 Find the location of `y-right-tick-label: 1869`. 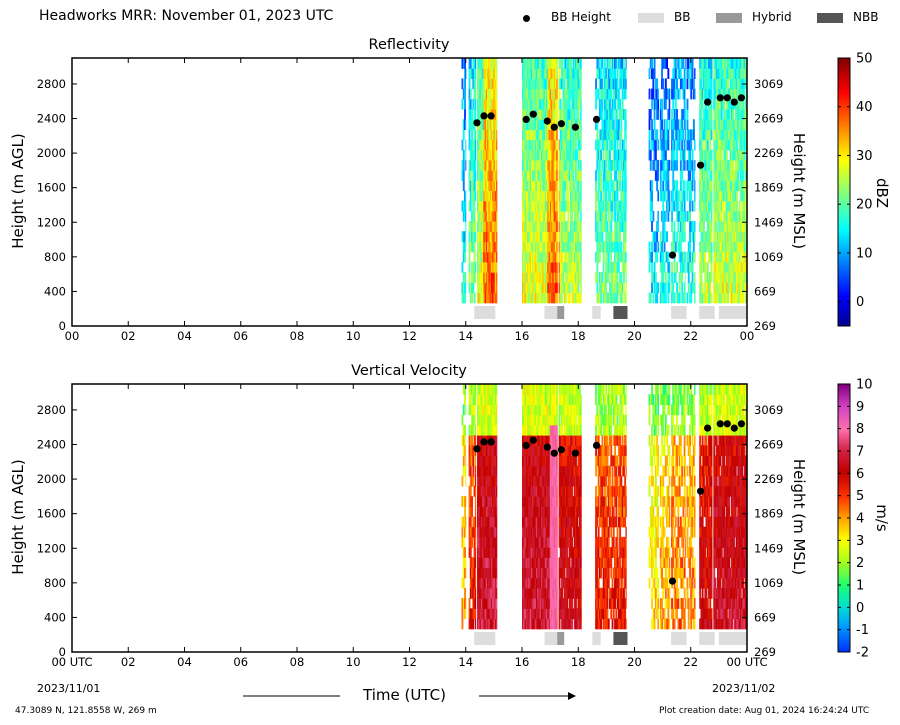

y-right-tick-label: 1869 is located at coordinates (768, 188).